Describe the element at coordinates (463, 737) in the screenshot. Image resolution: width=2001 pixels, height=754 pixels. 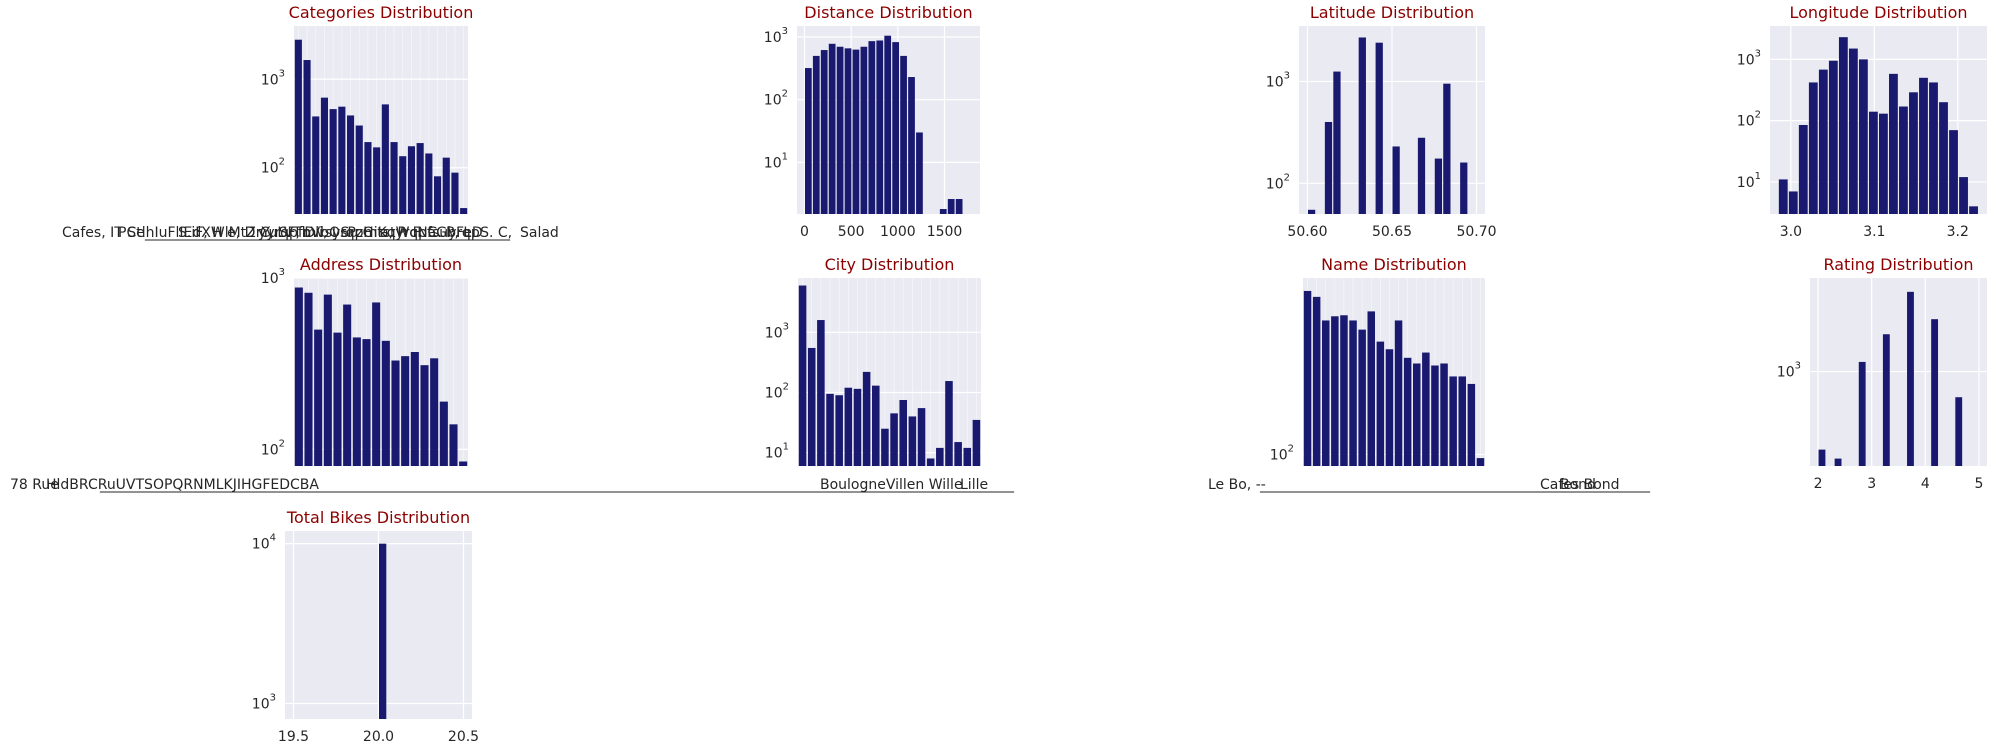
I see `x-tick-label: 20.5` at that location.